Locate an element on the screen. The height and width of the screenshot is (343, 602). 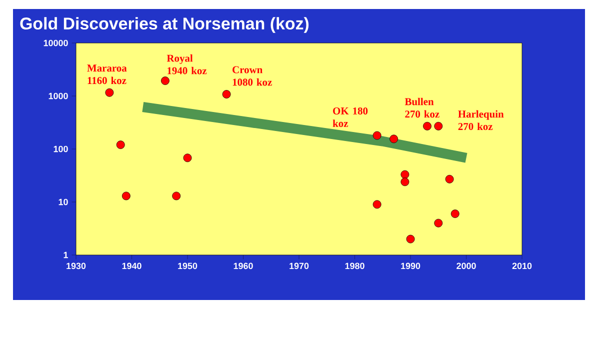
annotation: Harlequin 270 koz is located at coordinates (481, 120).